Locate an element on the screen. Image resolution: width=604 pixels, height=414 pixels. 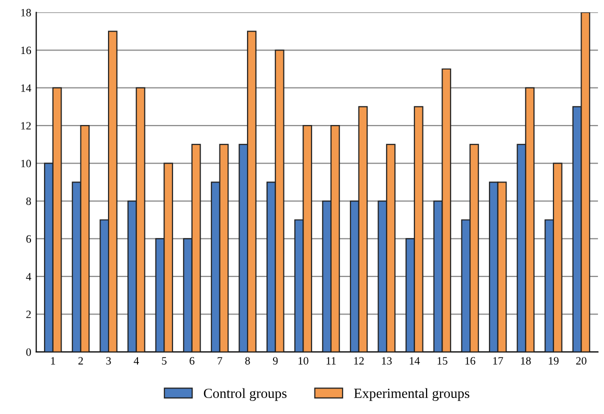
x-tick-label: 9 is located at coordinates (275, 361).